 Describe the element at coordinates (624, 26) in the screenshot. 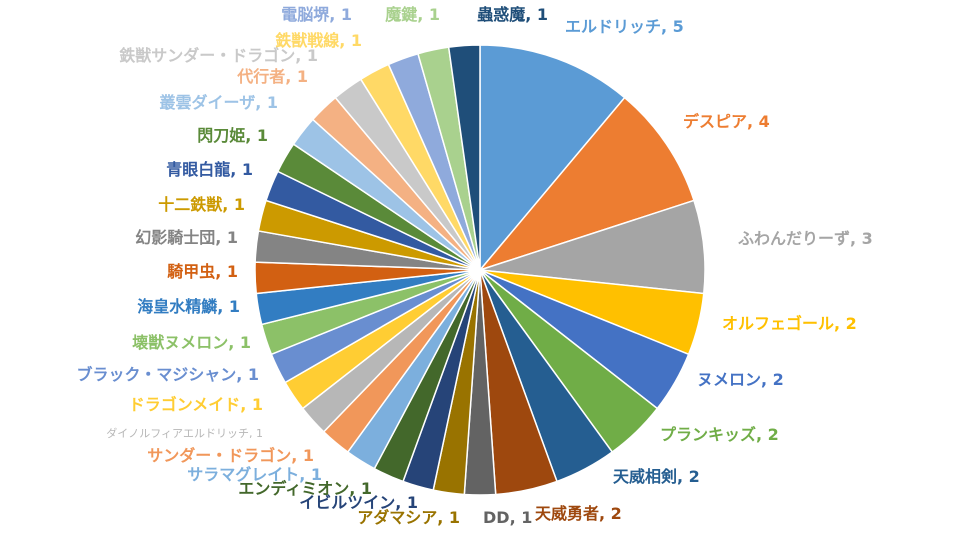

I see `data-label-0: エルドリッチ, 5` at that location.